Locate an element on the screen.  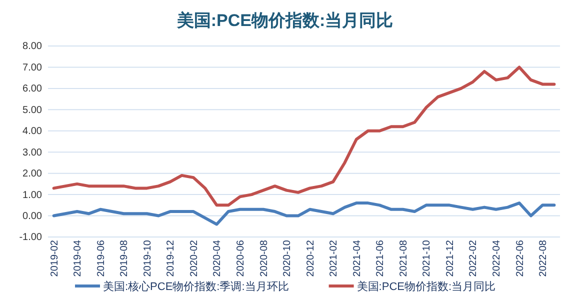
x-tick-label: 2019-12 is located at coordinates (171, 258).